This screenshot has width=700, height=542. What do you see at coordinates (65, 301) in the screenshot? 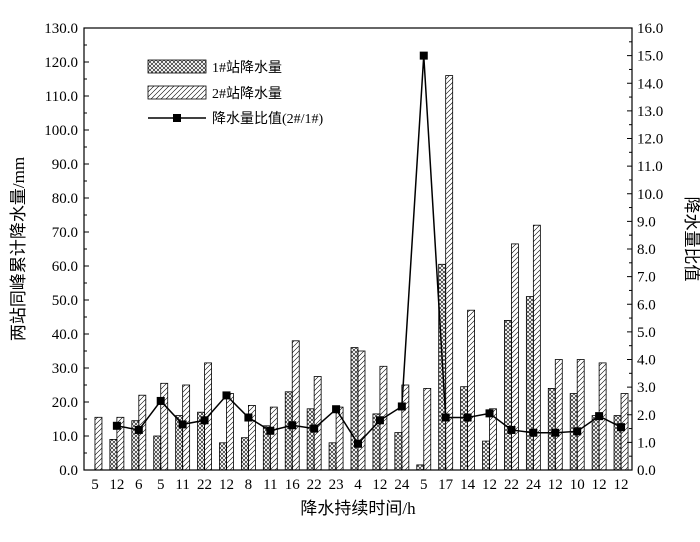
I see `y-tick-label: 50.0` at bounding box center [65, 301].